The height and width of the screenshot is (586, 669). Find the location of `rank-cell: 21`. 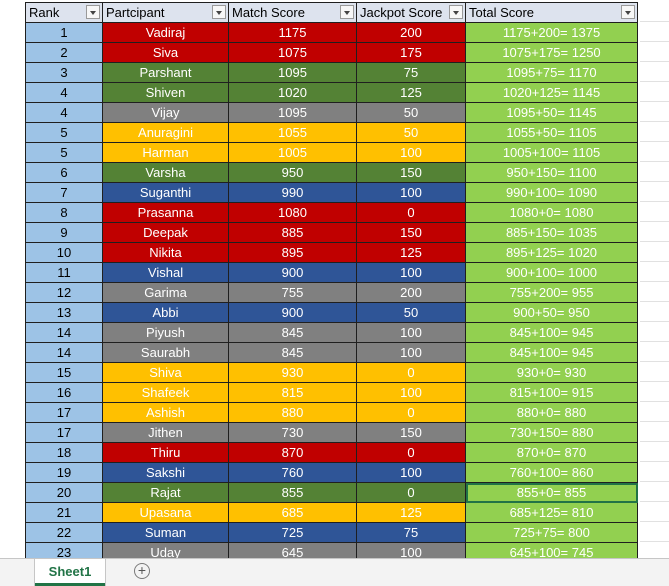

rank-cell: 21 is located at coordinates (64, 512).